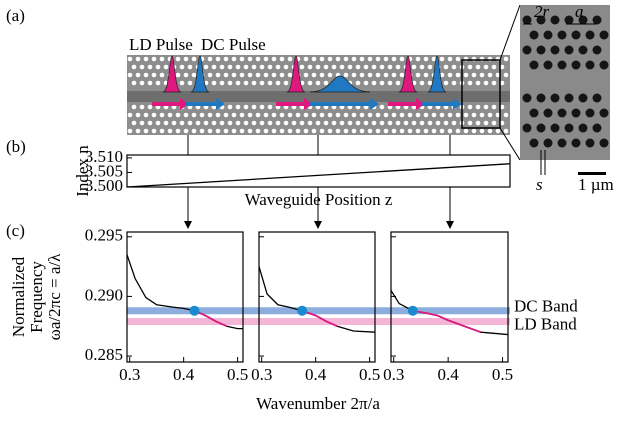  Describe the element at coordinates (54, 296) in the screenshot. I see `y-axis-label: ωa/2πc = a/λ` at that location.